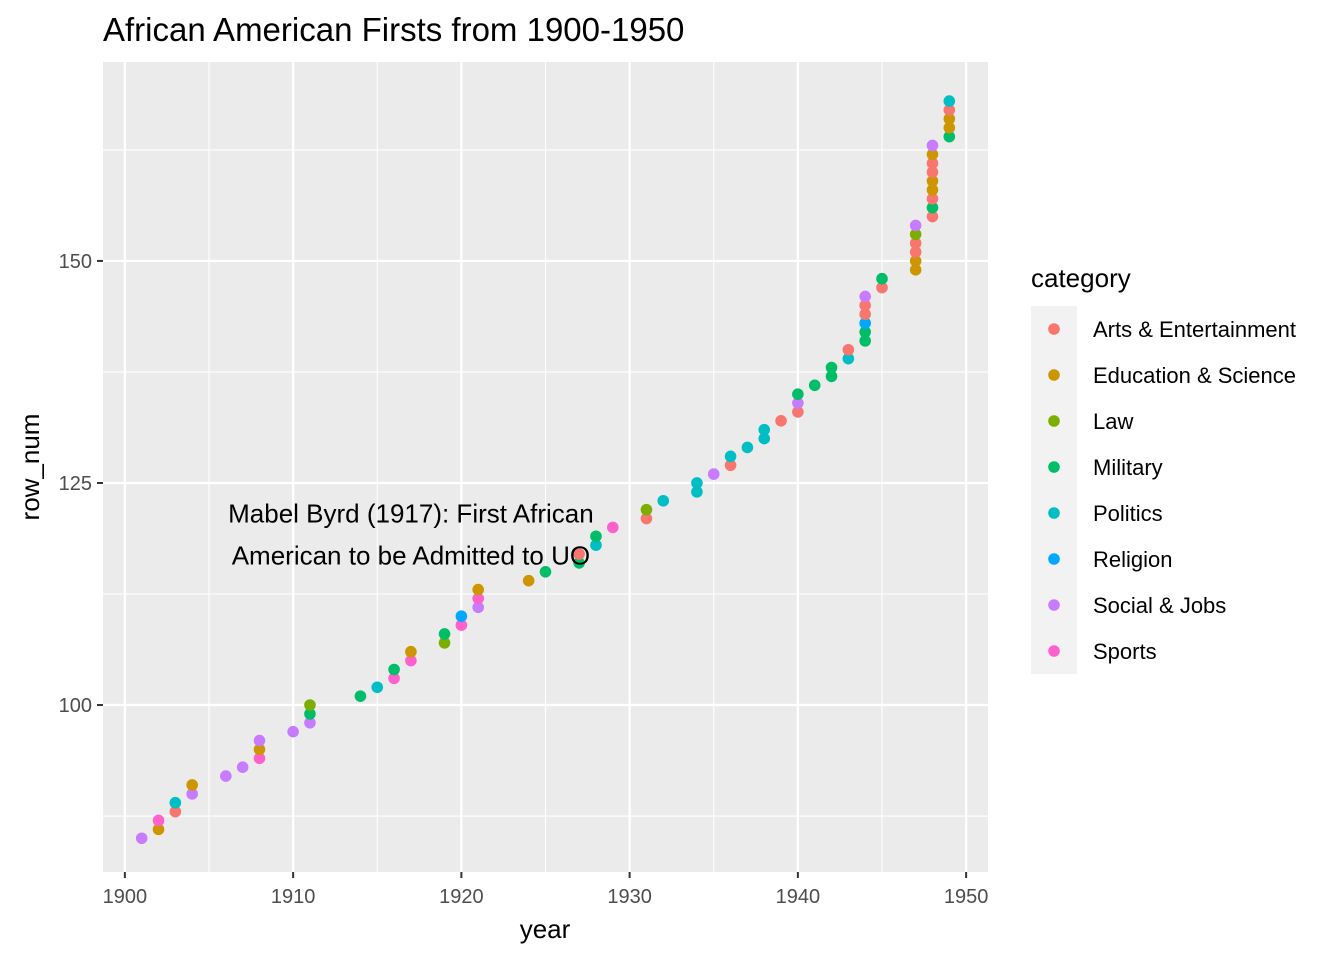 Image resolution: width=1344 pixels, height=960 pixels. I want to click on legend-label: Religion, so click(1133, 559).